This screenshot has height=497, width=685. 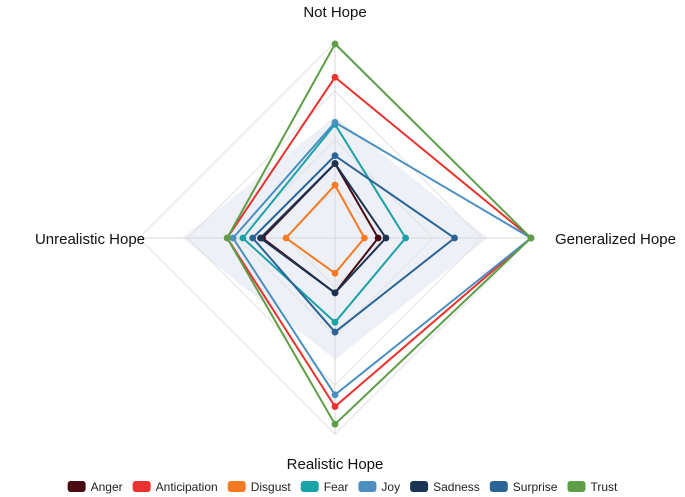 I want to click on point-disgust-realistic-hope, so click(x=335, y=273).